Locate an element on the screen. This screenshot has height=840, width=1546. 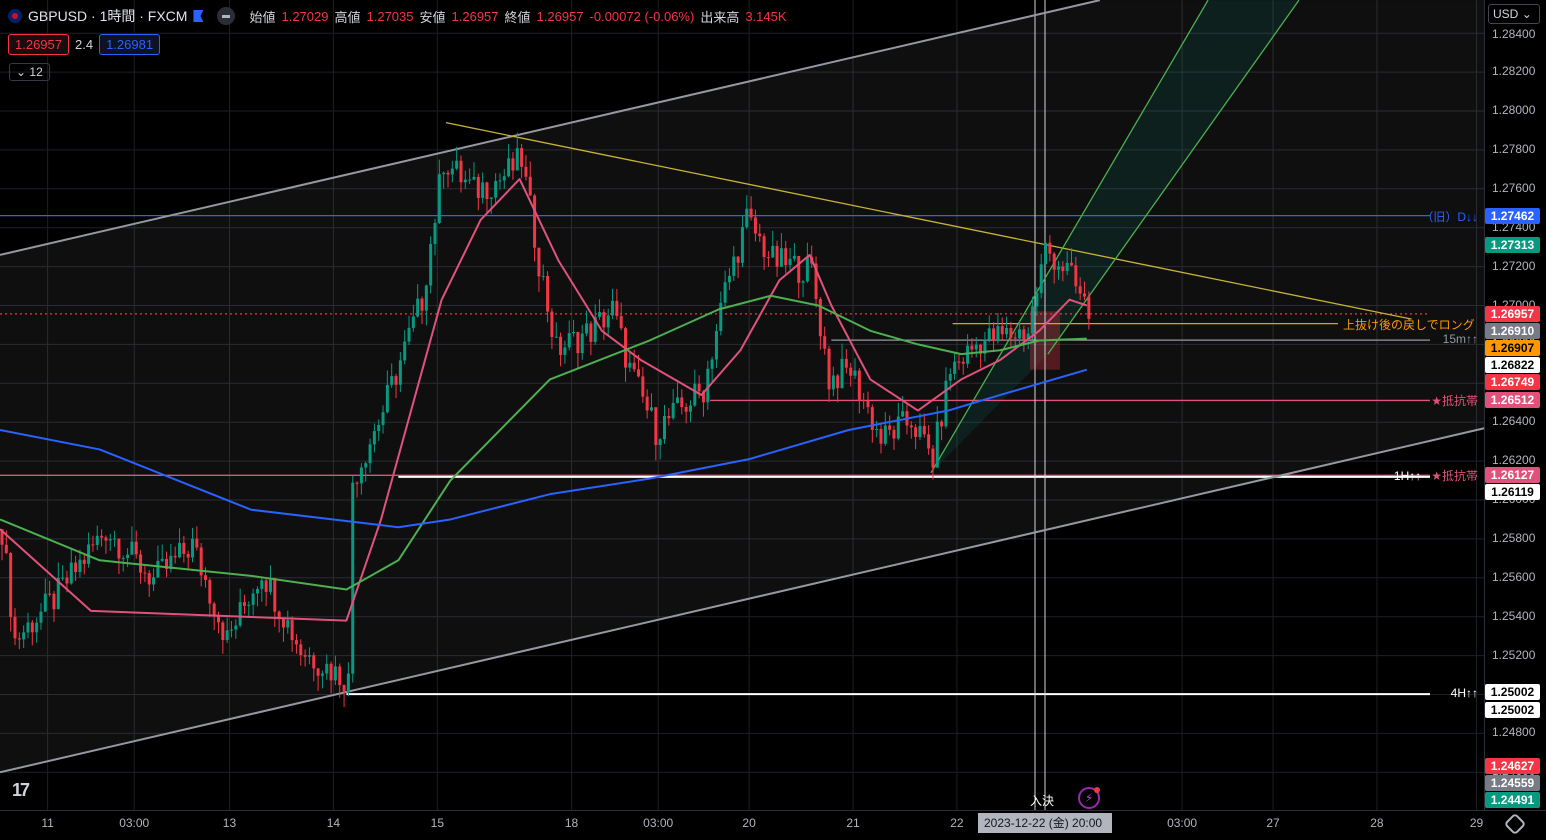
bookmark-flag-icon is located at coordinates (198, 16).